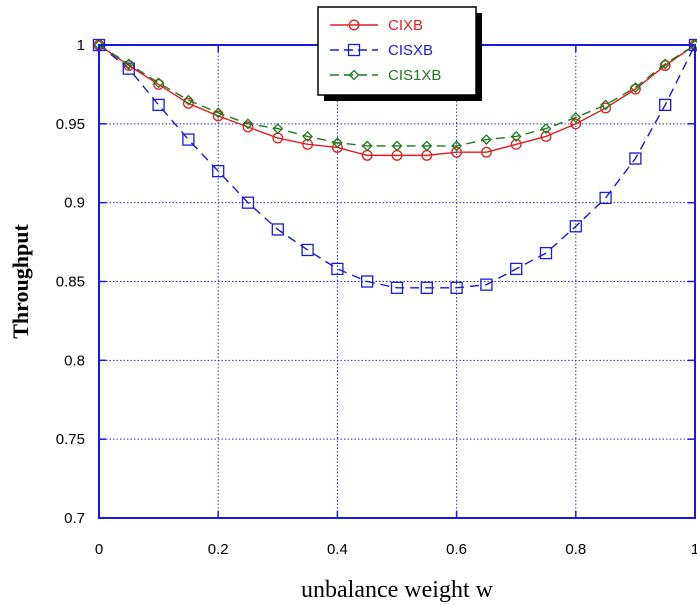  Describe the element at coordinates (74, 360) in the screenshot. I see `y-tick-label: 0.8` at that location.